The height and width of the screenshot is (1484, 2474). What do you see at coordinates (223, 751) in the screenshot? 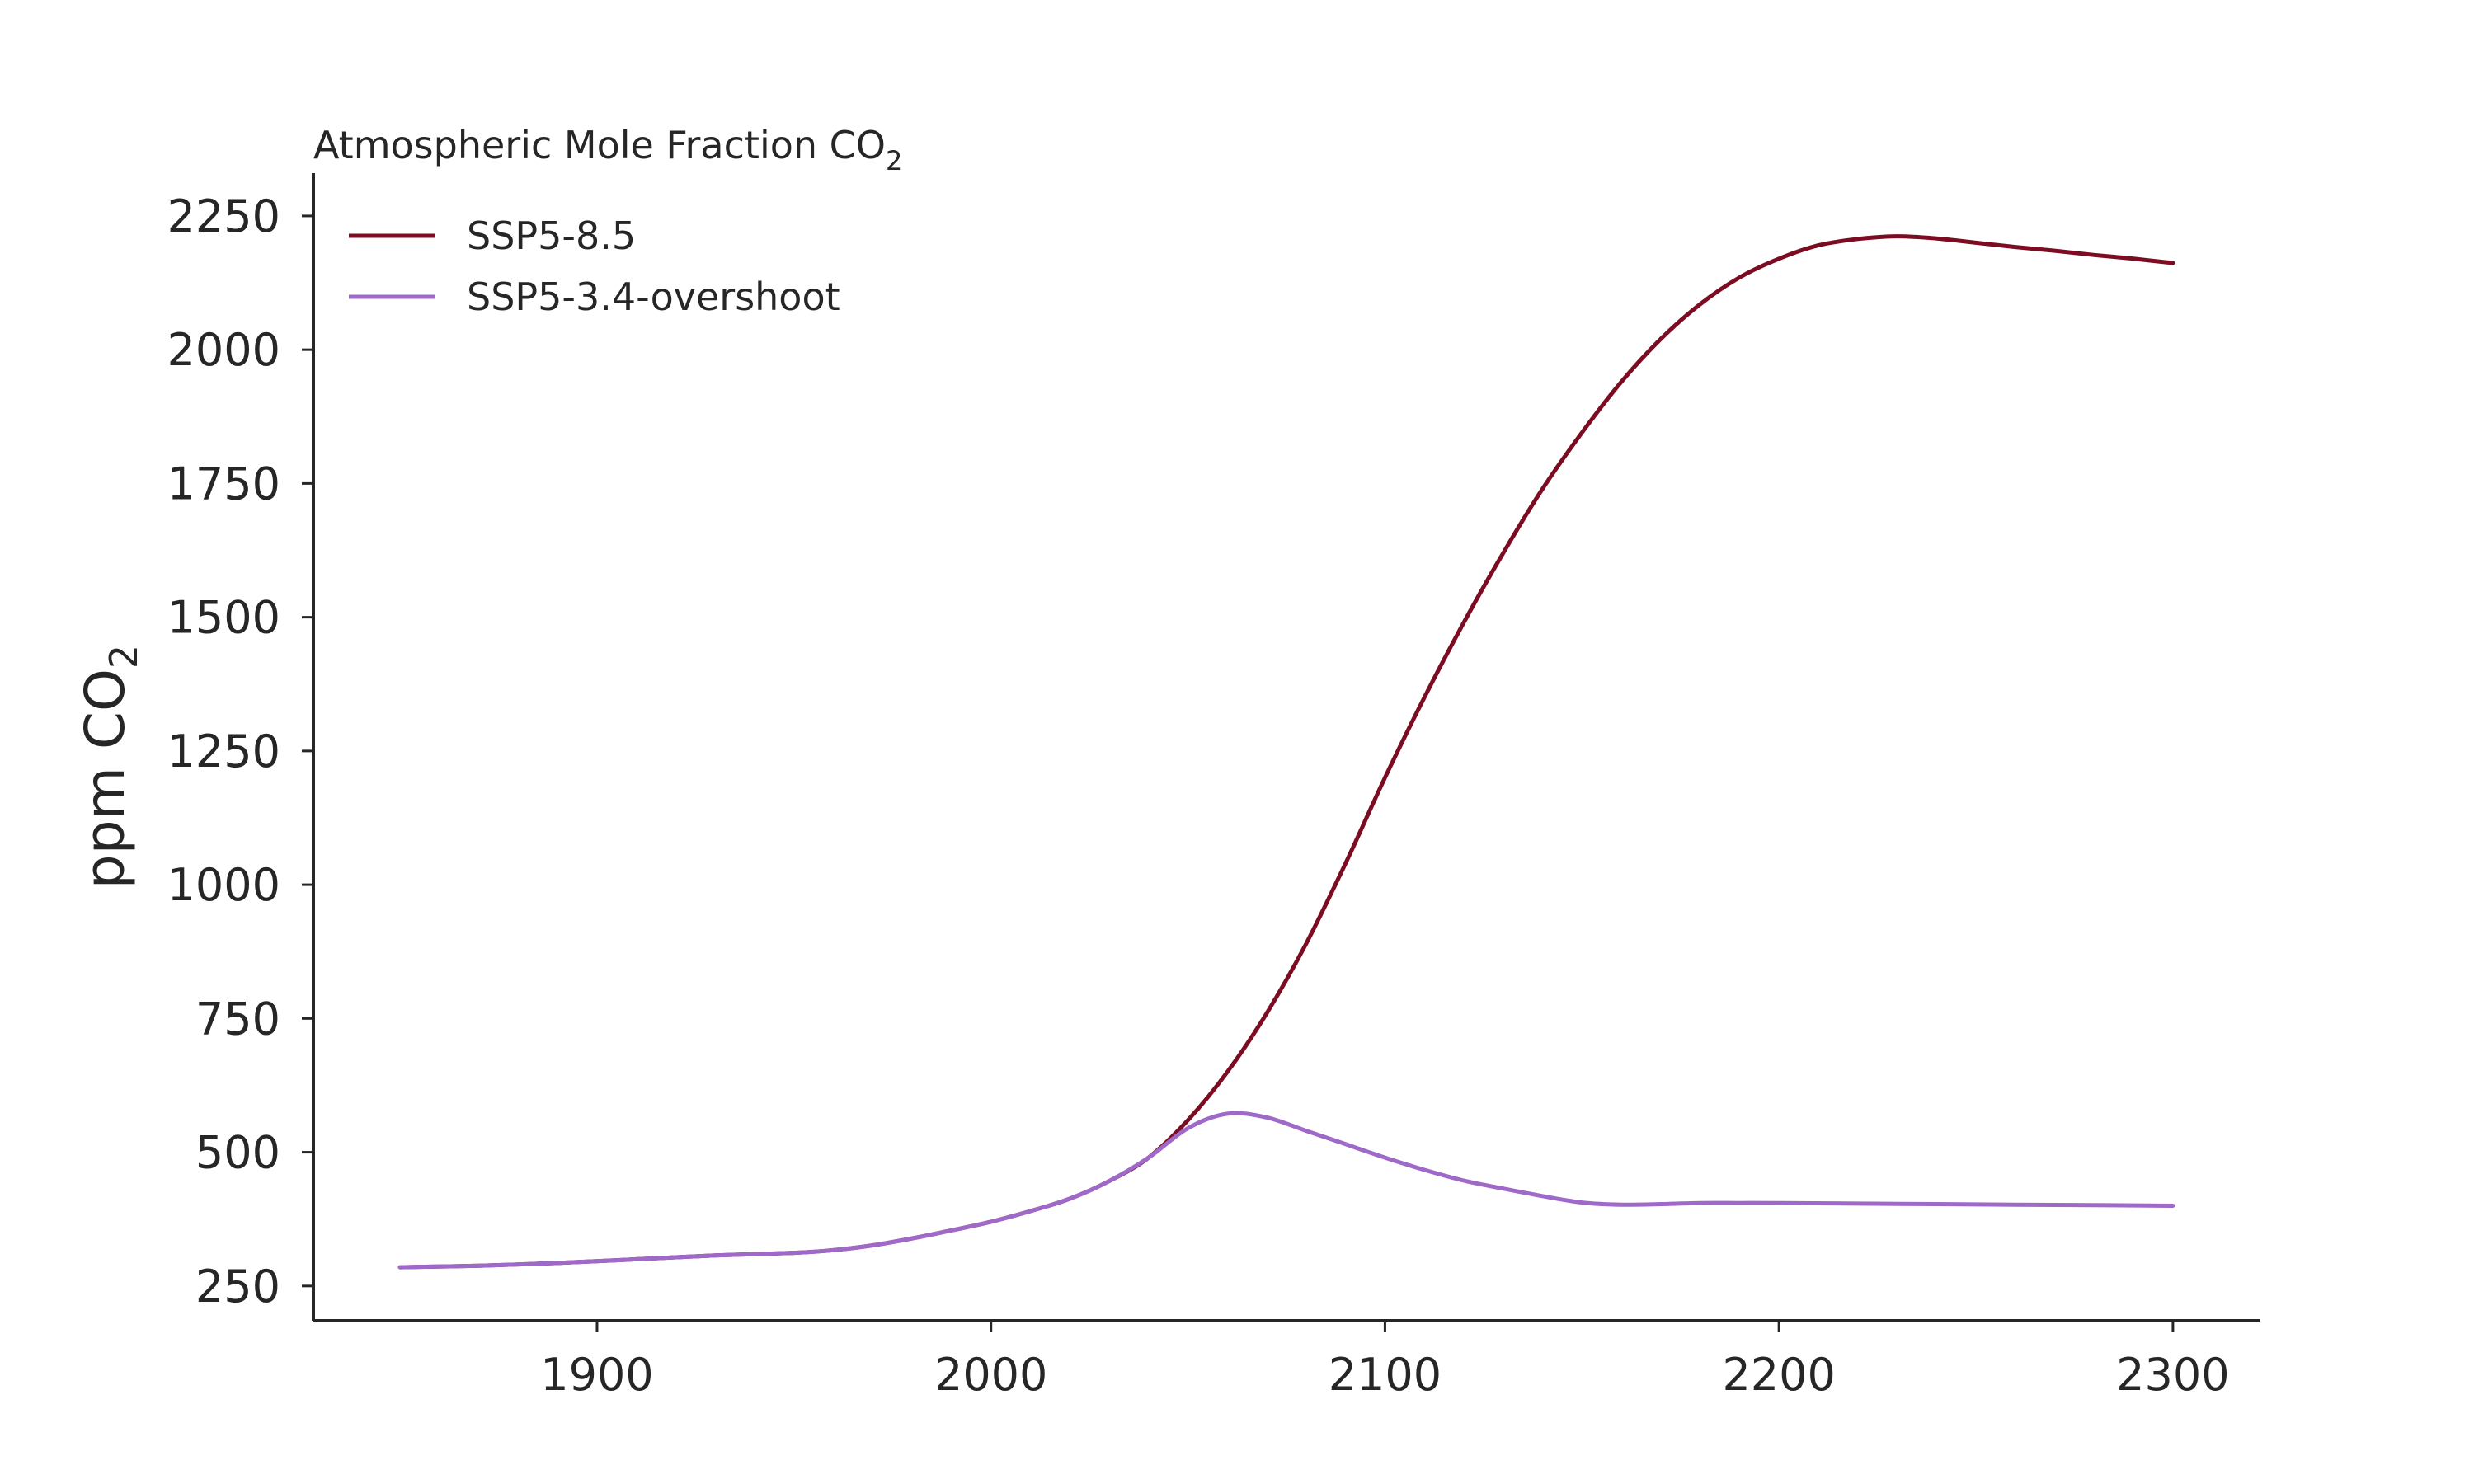
I see `y-tick-label: 1250` at bounding box center [223, 751].